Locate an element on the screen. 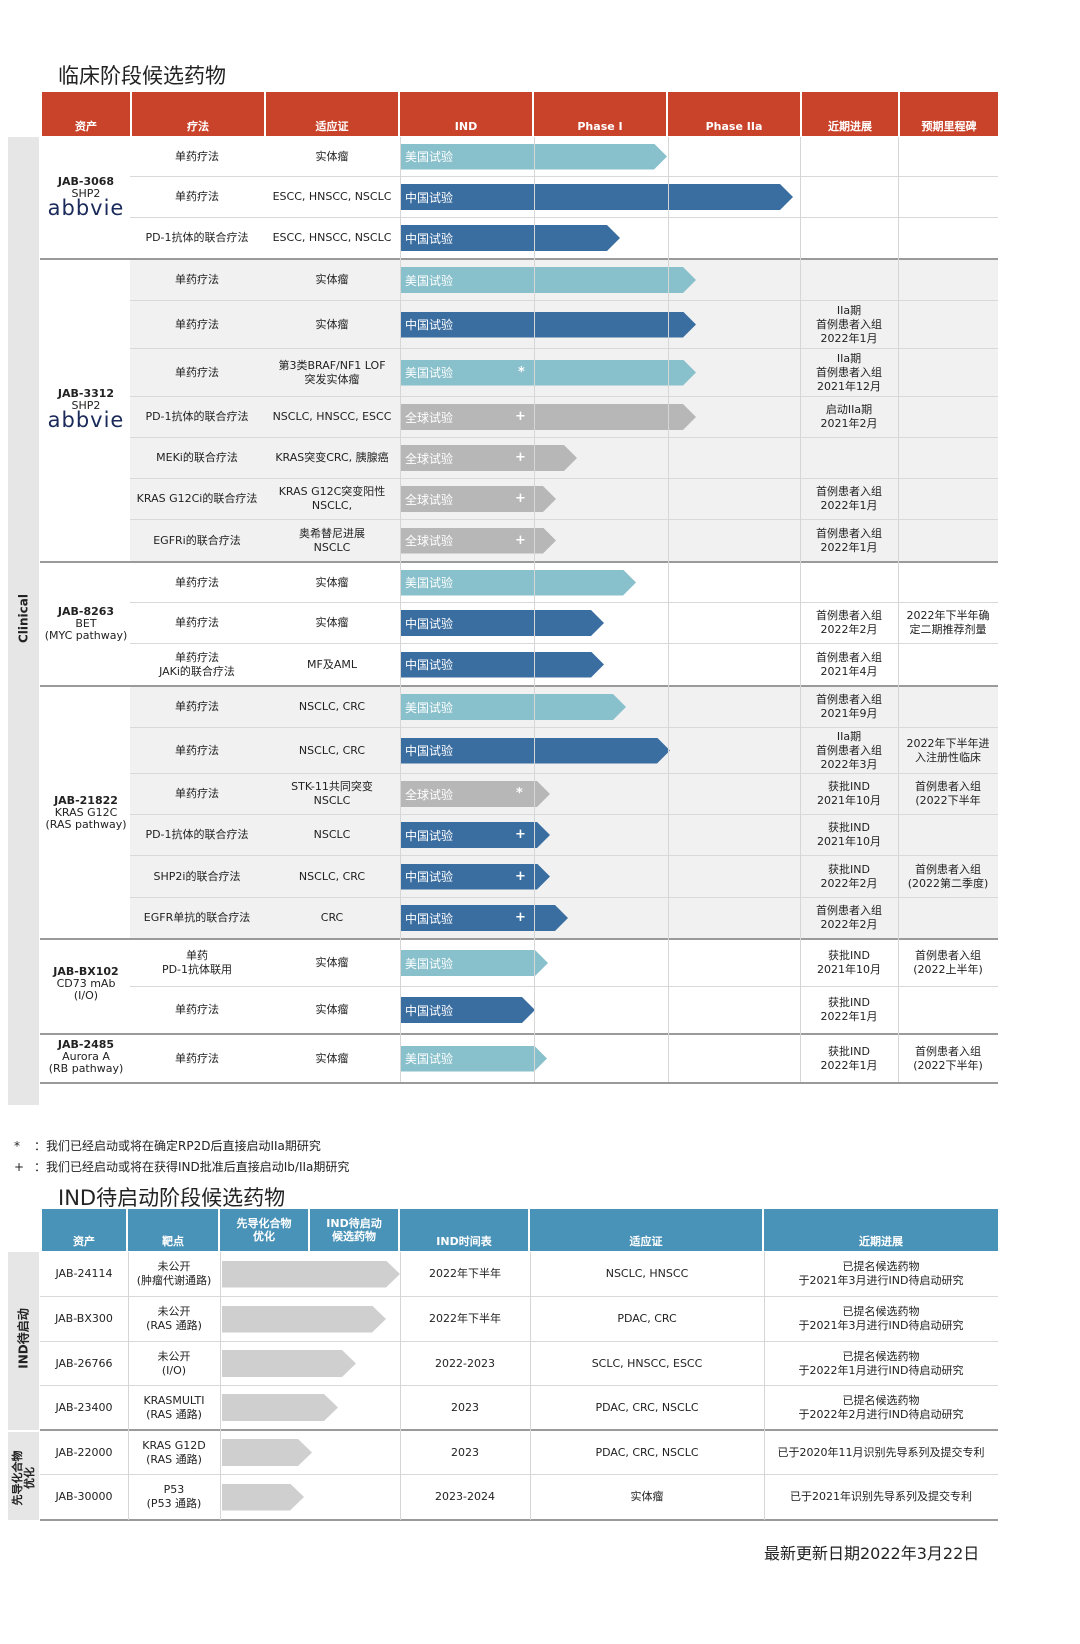 The image size is (1080, 1644). asset-name: JAB-3068 is located at coordinates (86, 181).